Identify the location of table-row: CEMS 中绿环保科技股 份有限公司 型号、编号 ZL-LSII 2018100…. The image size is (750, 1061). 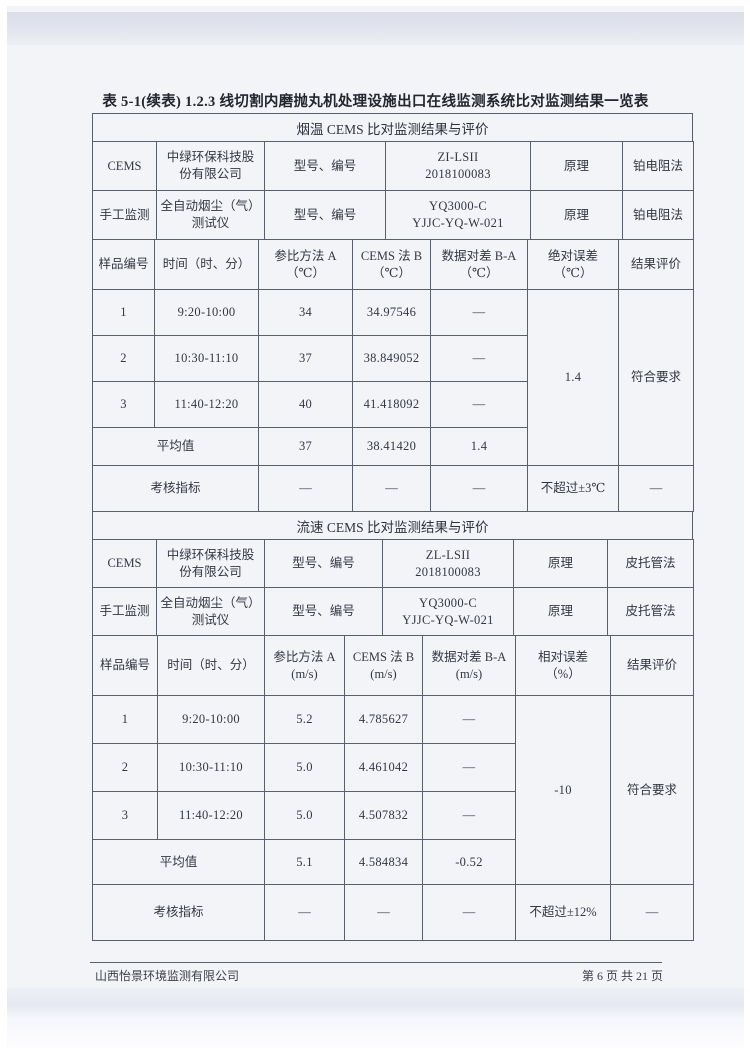
(393, 563).